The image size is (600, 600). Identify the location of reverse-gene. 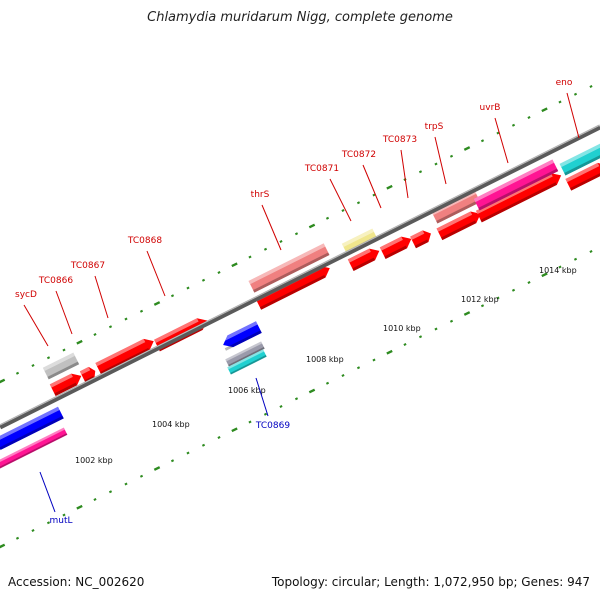
(32, 430).